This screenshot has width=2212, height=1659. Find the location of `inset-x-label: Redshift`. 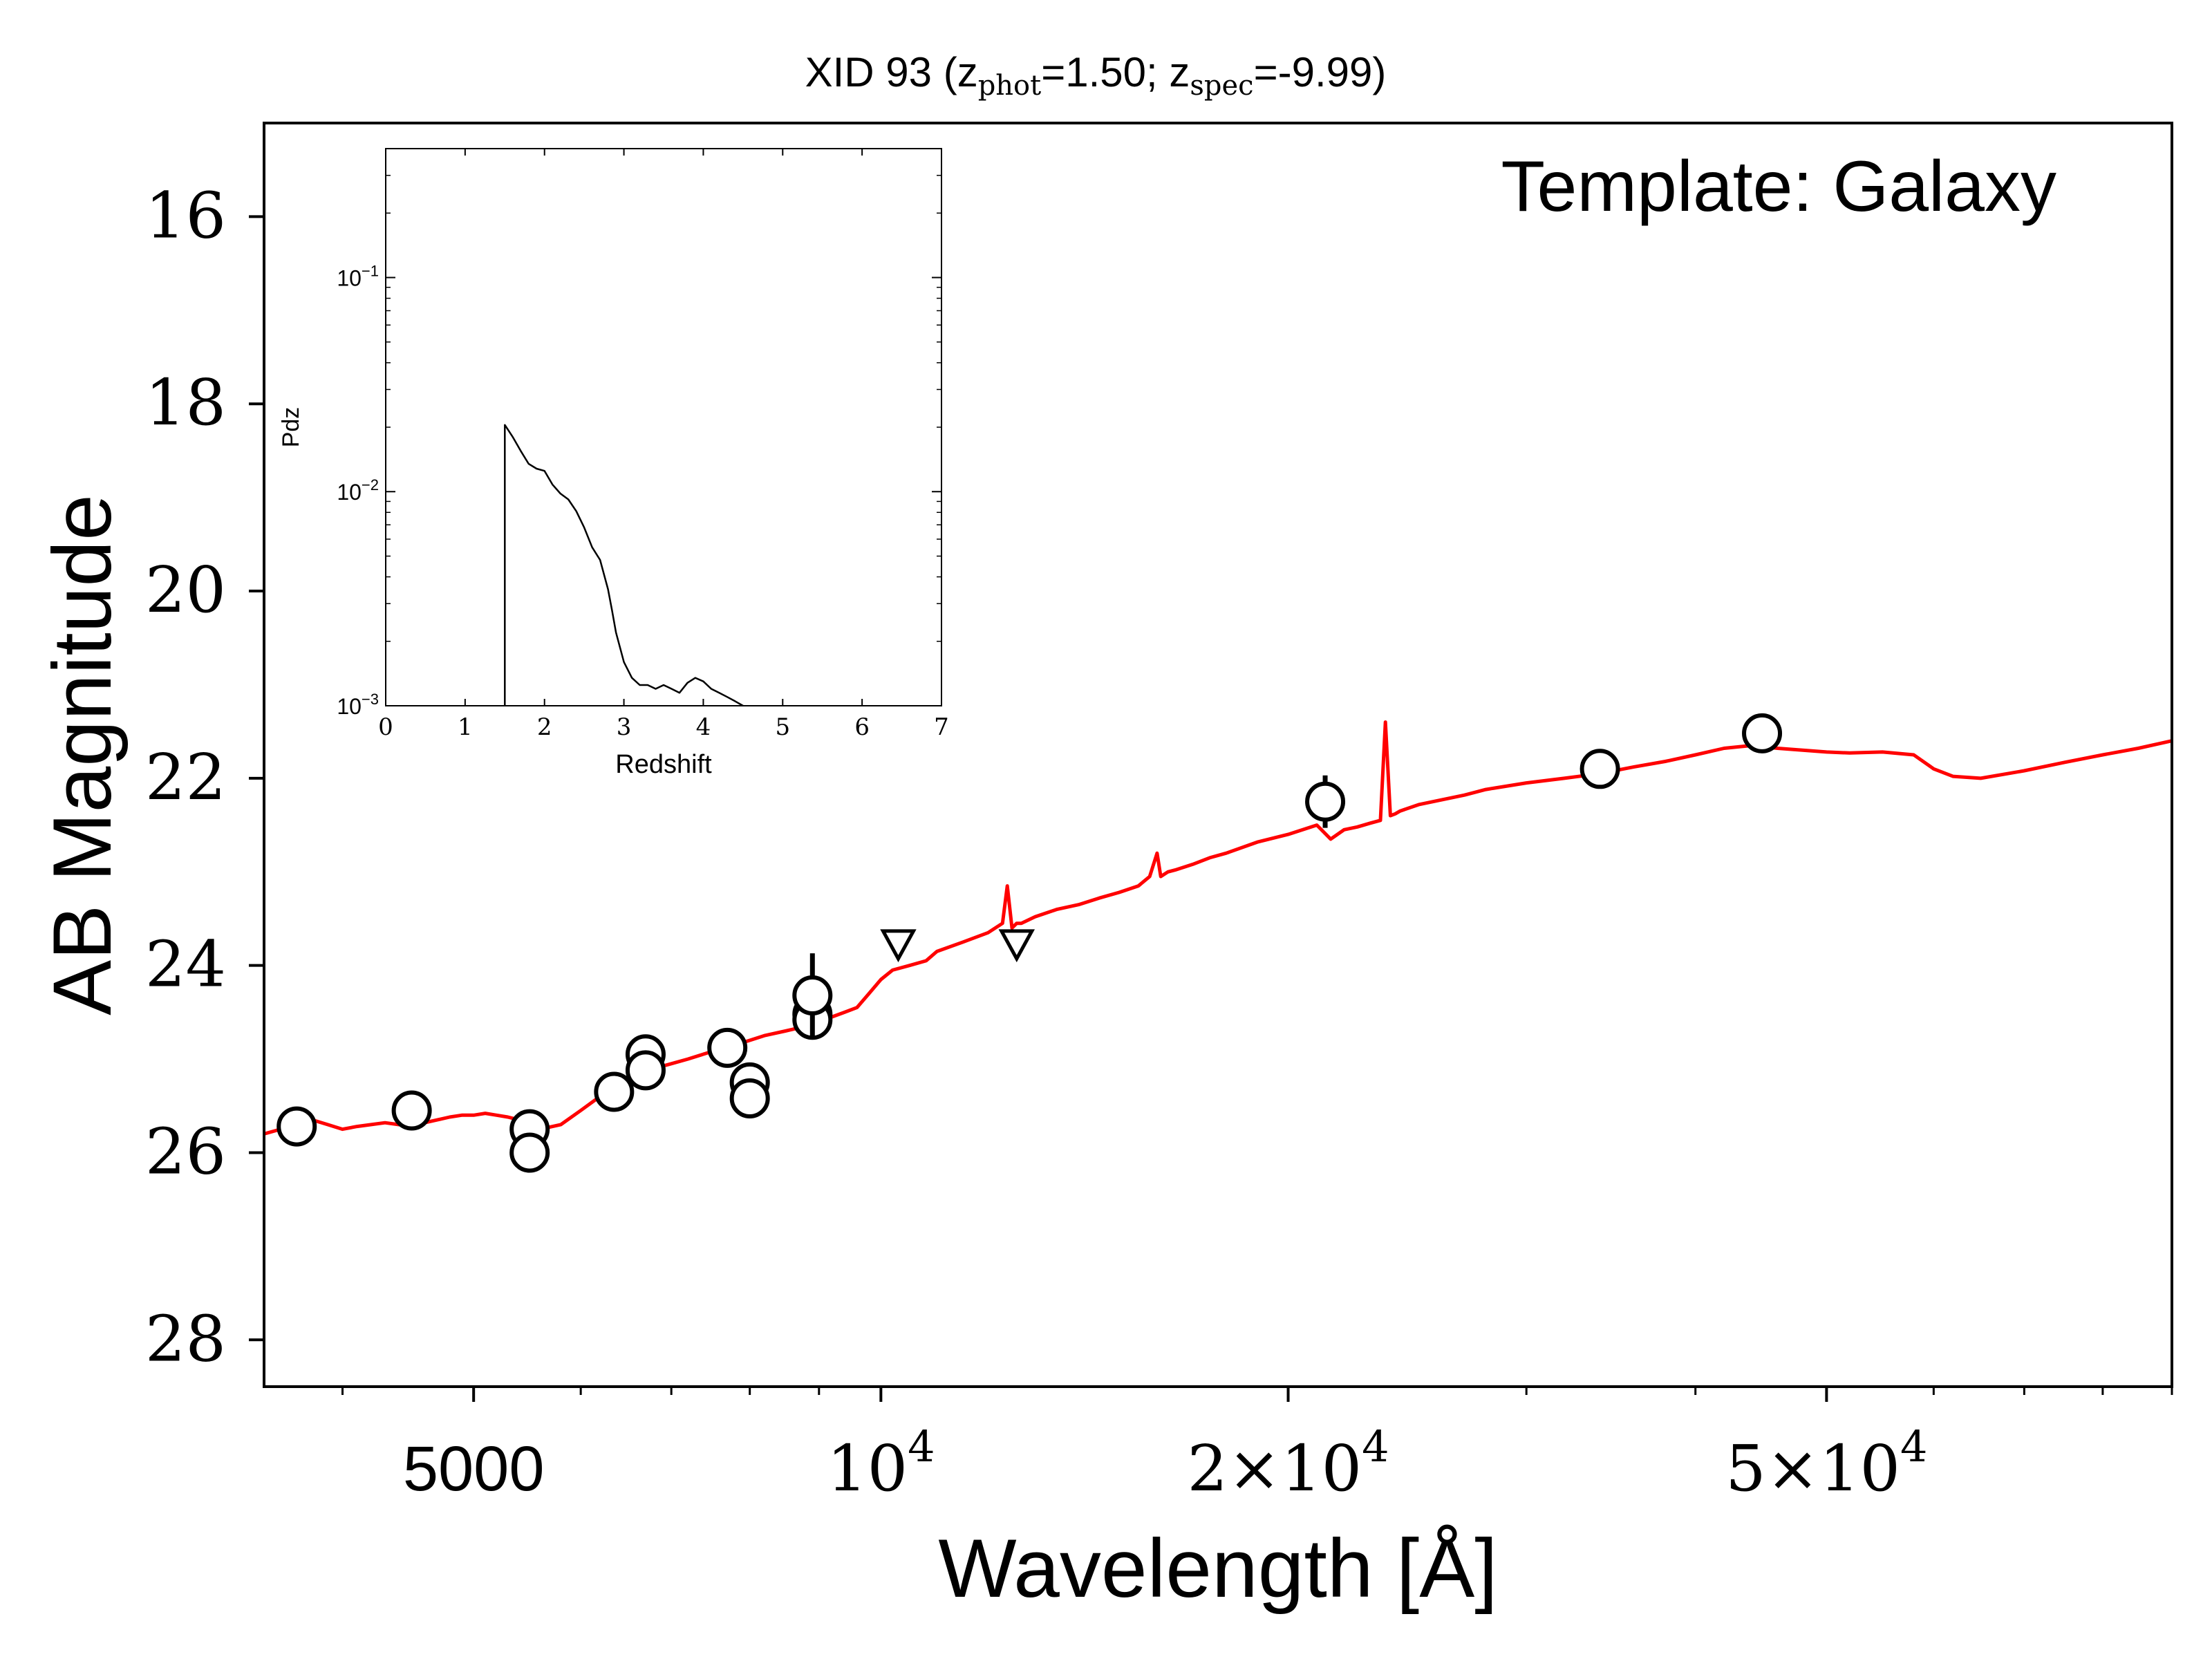

inset-x-label: Redshift is located at coordinates (663, 765).